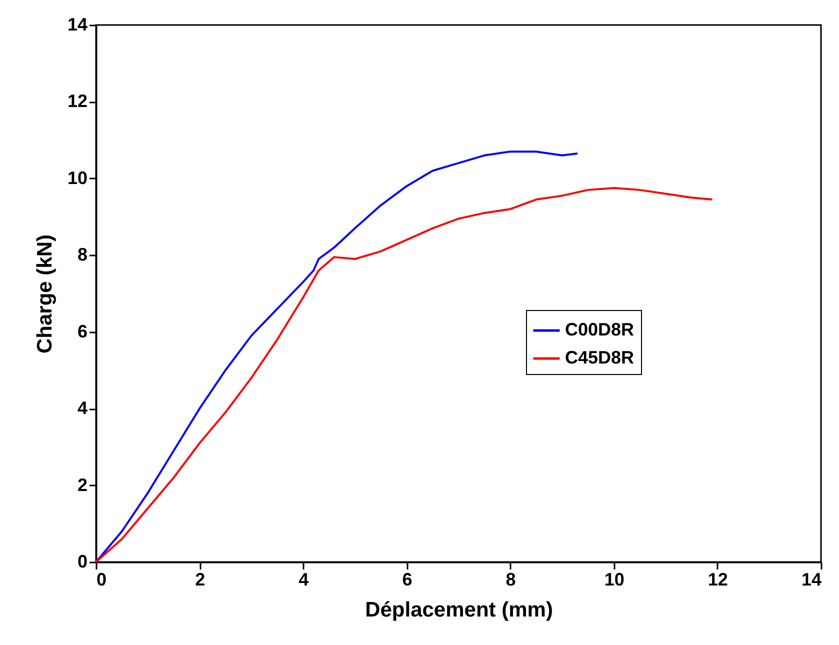 This screenshot has height=645, width=839. I want to click on x-tick-label: 12, so click(718, 580).